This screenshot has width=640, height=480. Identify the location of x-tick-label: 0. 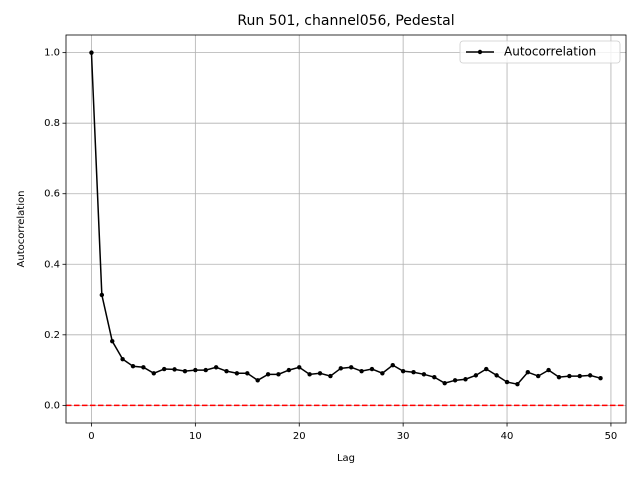
(91, 436).